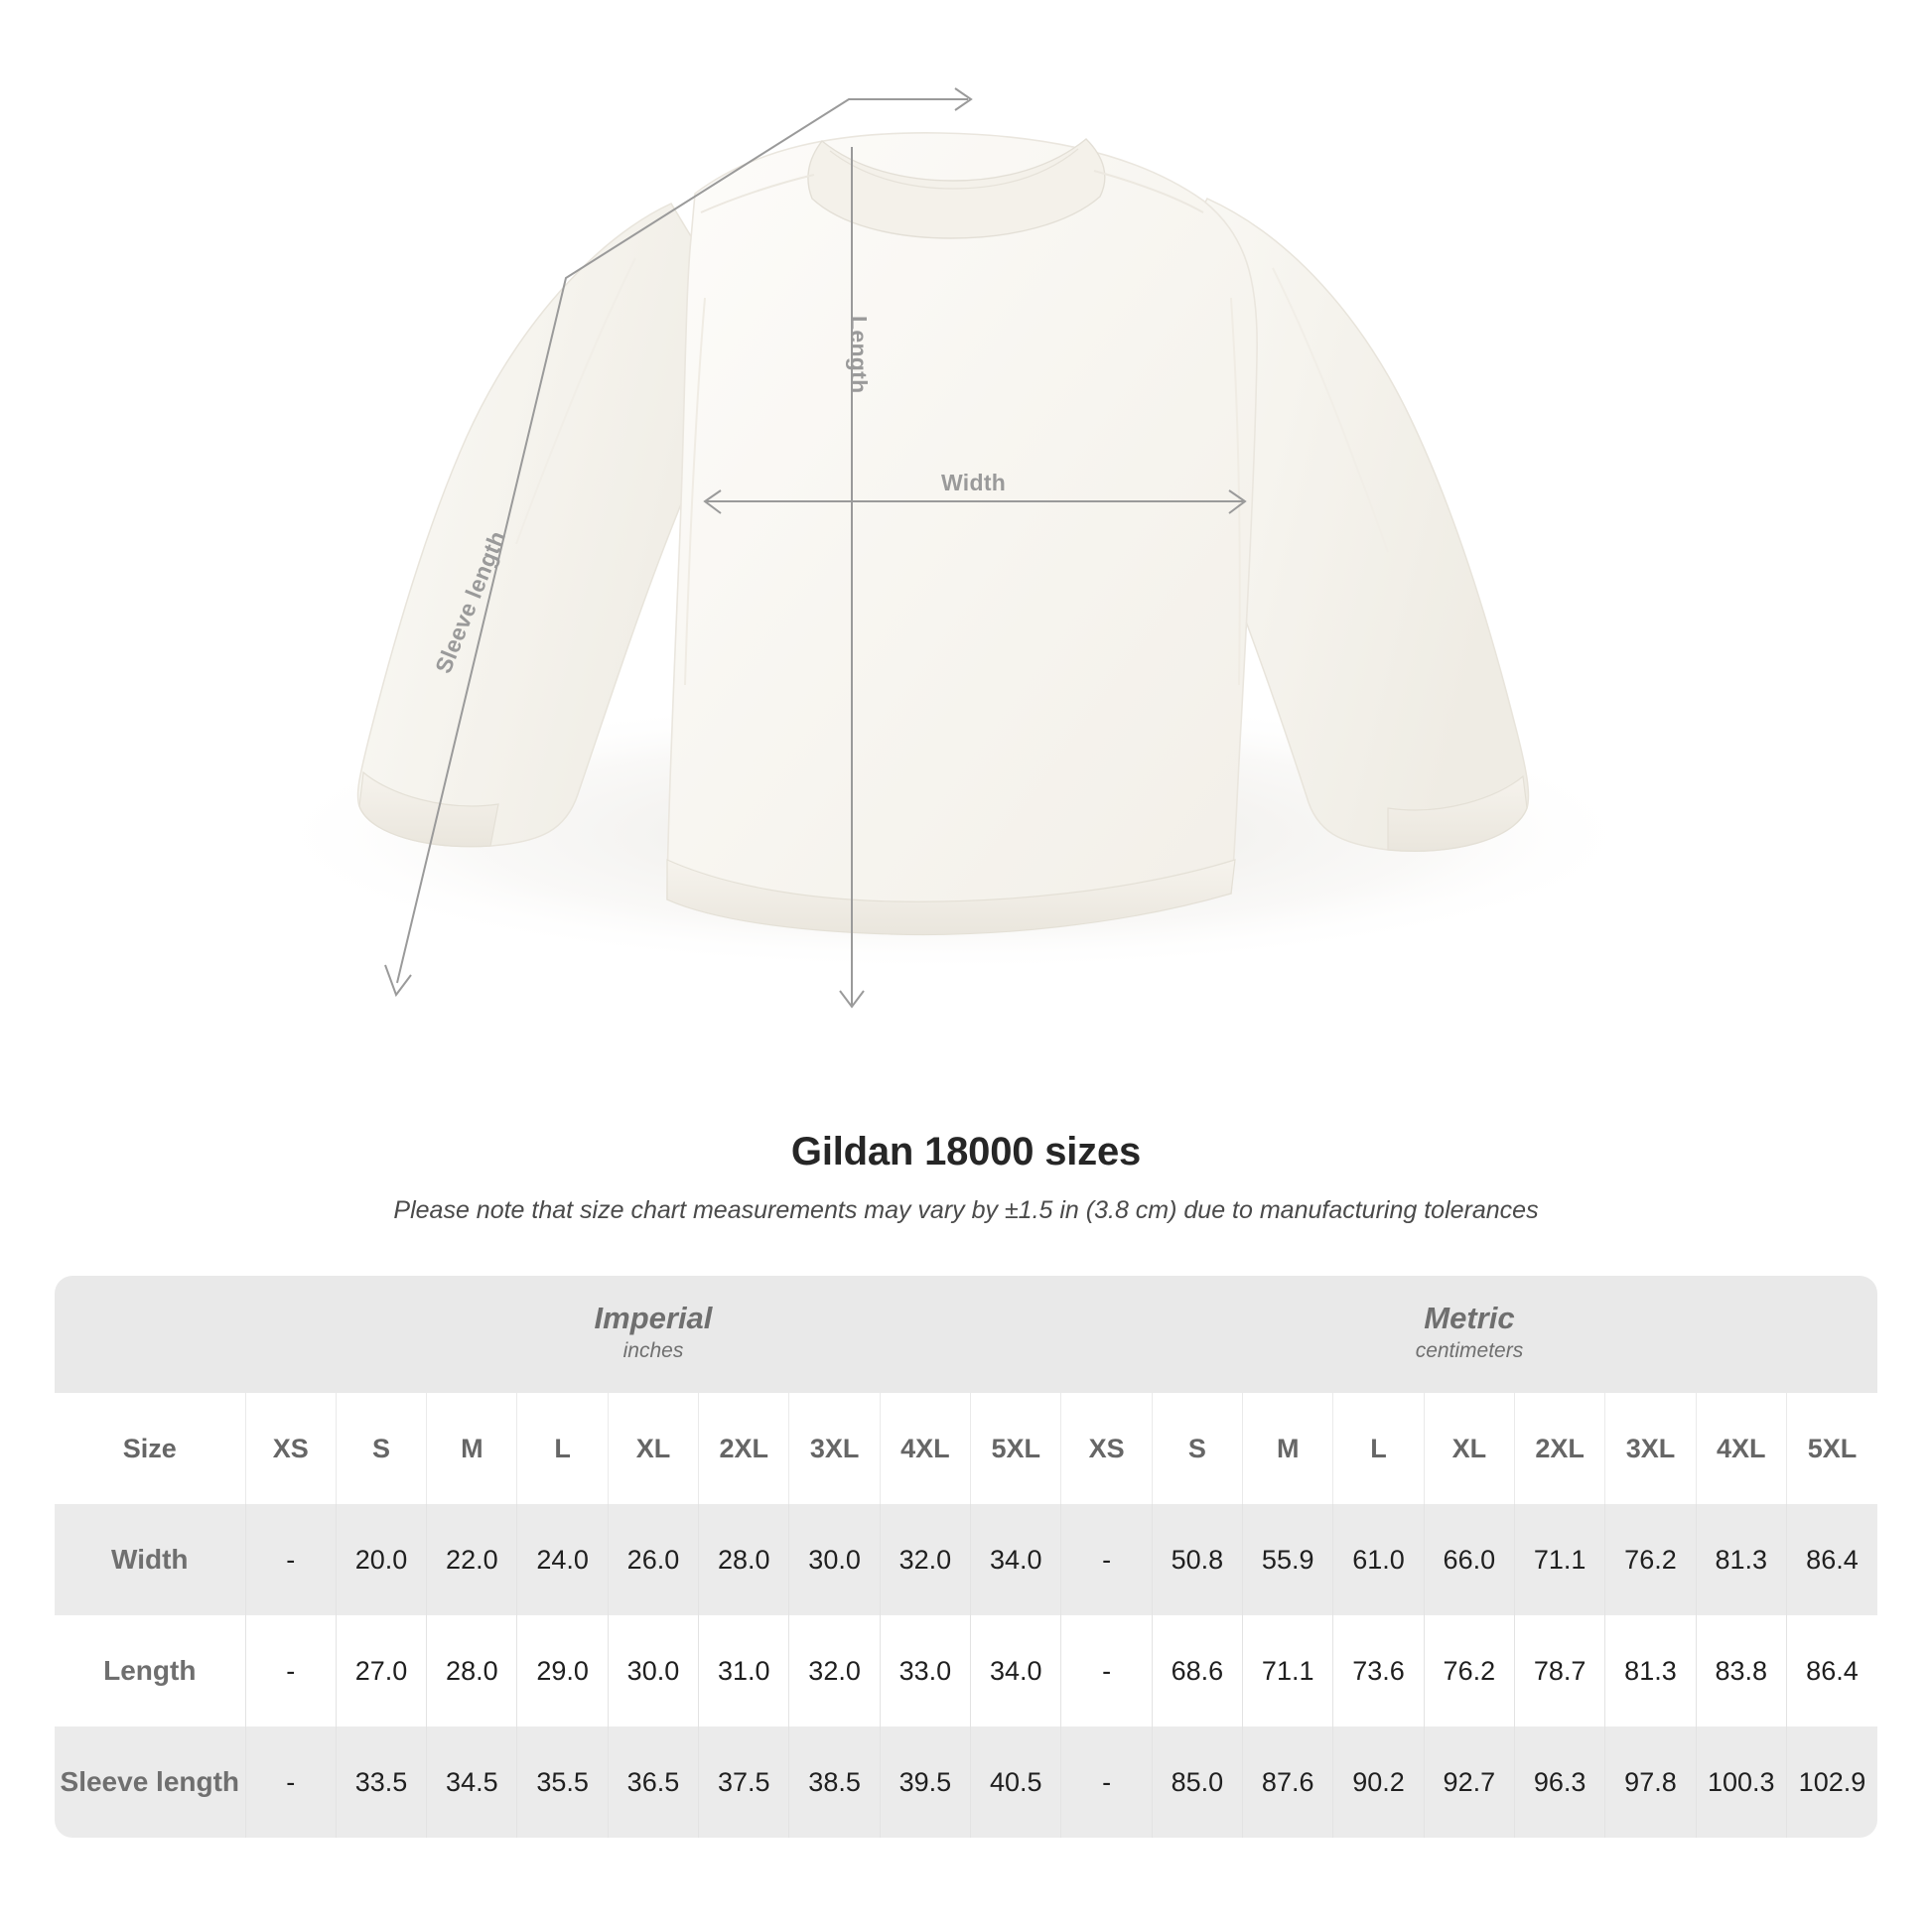 The width and height of the screenshot is (1932, 1932). Describe the element at coordinates (962, 533) in the screenshot. I see `body` at that location.